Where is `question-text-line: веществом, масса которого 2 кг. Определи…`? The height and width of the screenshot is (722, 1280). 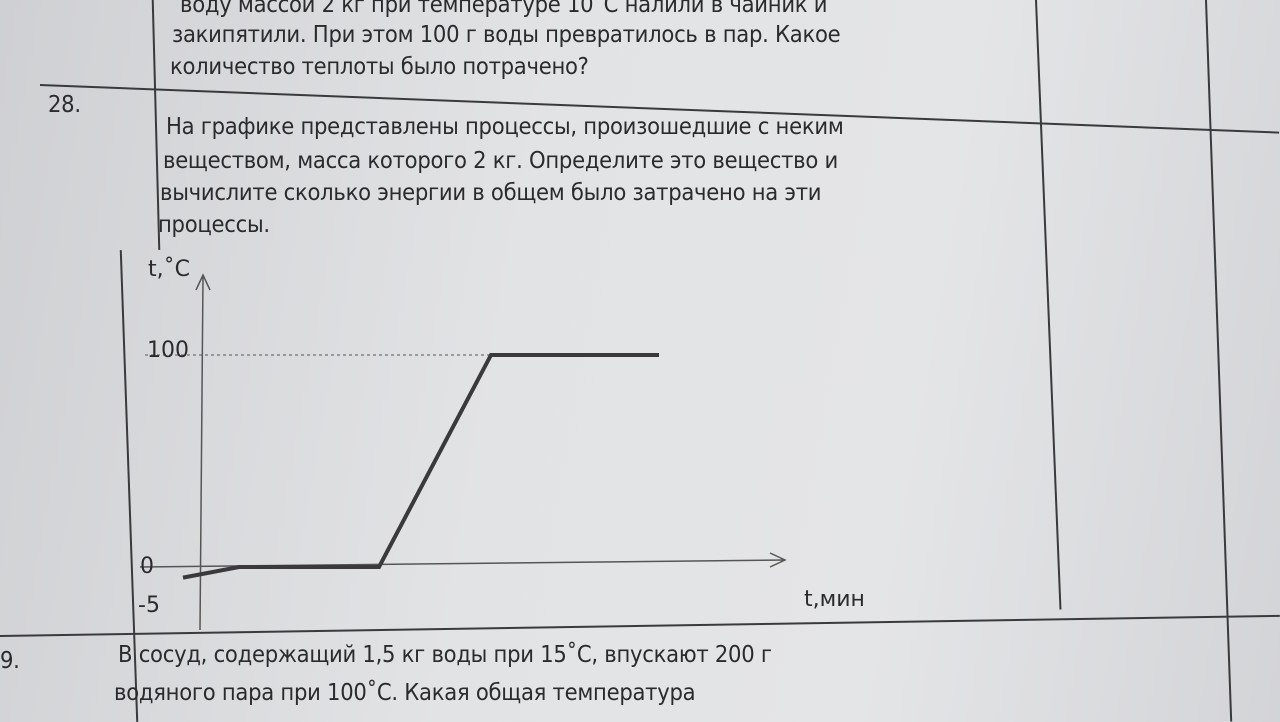 question-text-line: веществом, масса которого 2 кг. Определи… is located at coordinates (500, 161).